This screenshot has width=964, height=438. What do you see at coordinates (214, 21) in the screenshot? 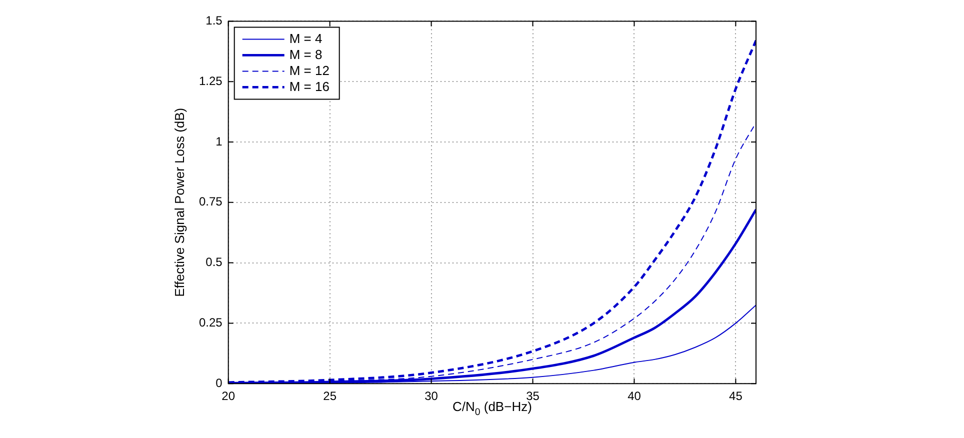
I see `y-tick-label: 1.5` at bounding box center [214, 21].